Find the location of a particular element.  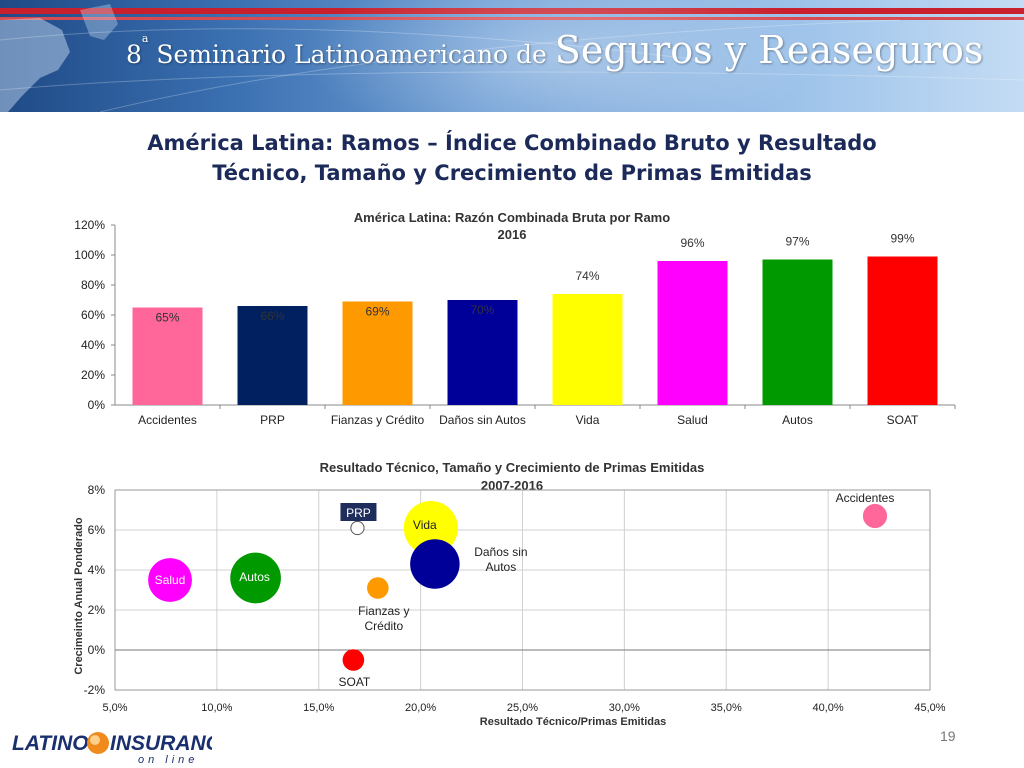

bubble-label: Autos is located at coordinates (254, 577).